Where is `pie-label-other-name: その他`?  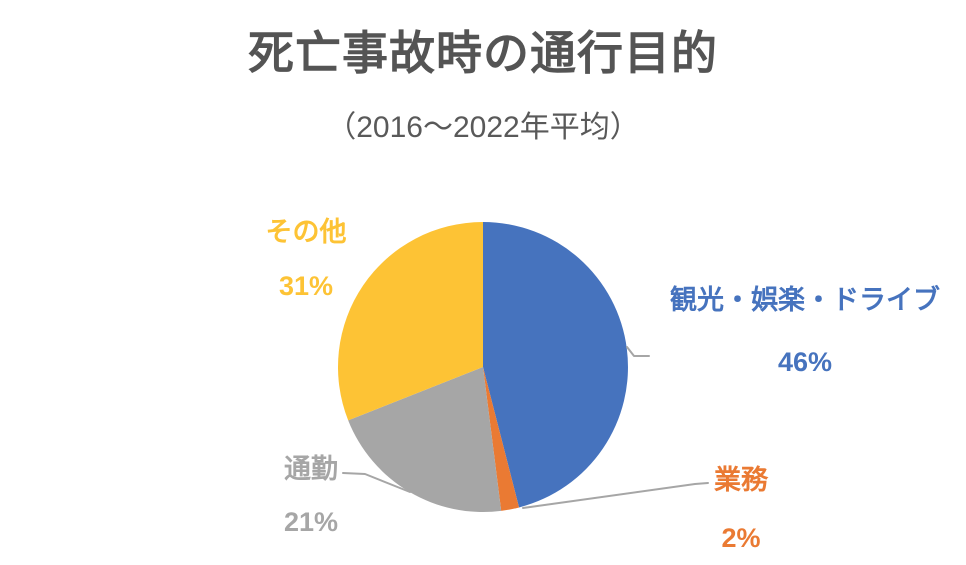 pie-label-other-name: その他 is located at coordinates (306, 232).